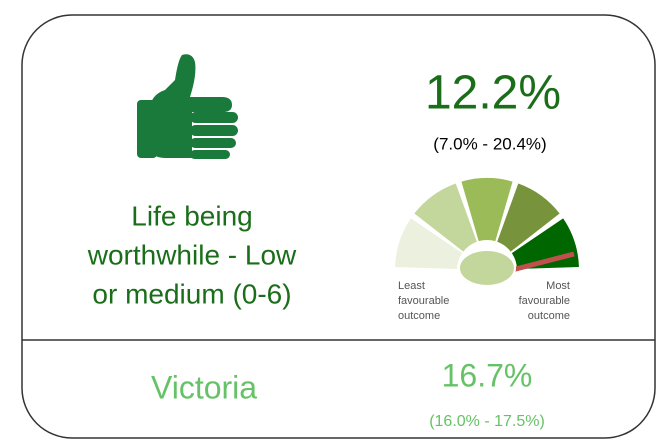 Image resolution: width=670 pixels, height=443 pixels. I want to click on main-interval: (7.0% - 20.4%), so click(489, 143).